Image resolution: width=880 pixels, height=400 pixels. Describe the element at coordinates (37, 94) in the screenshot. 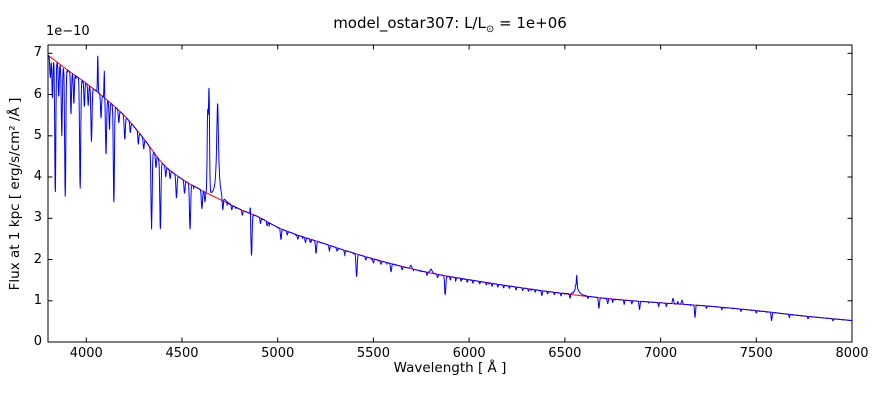

I see `y-tick-label: 6` at that location.